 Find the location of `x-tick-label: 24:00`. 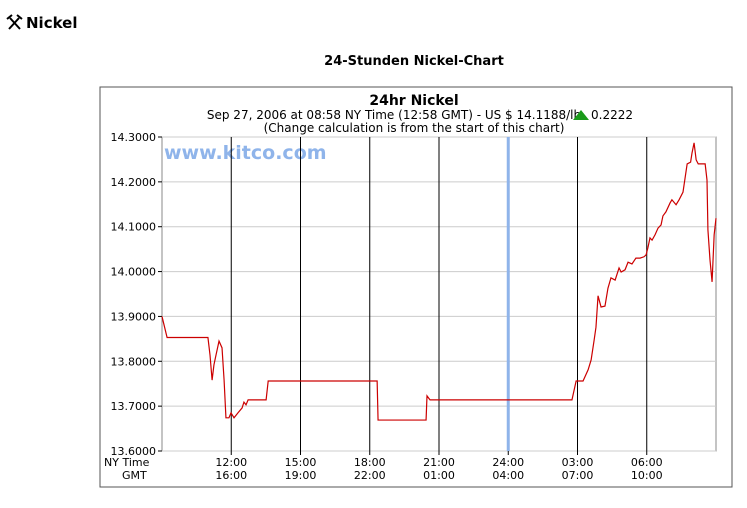

x-tick-label: 24:00 is located at coordinates (508, 462).